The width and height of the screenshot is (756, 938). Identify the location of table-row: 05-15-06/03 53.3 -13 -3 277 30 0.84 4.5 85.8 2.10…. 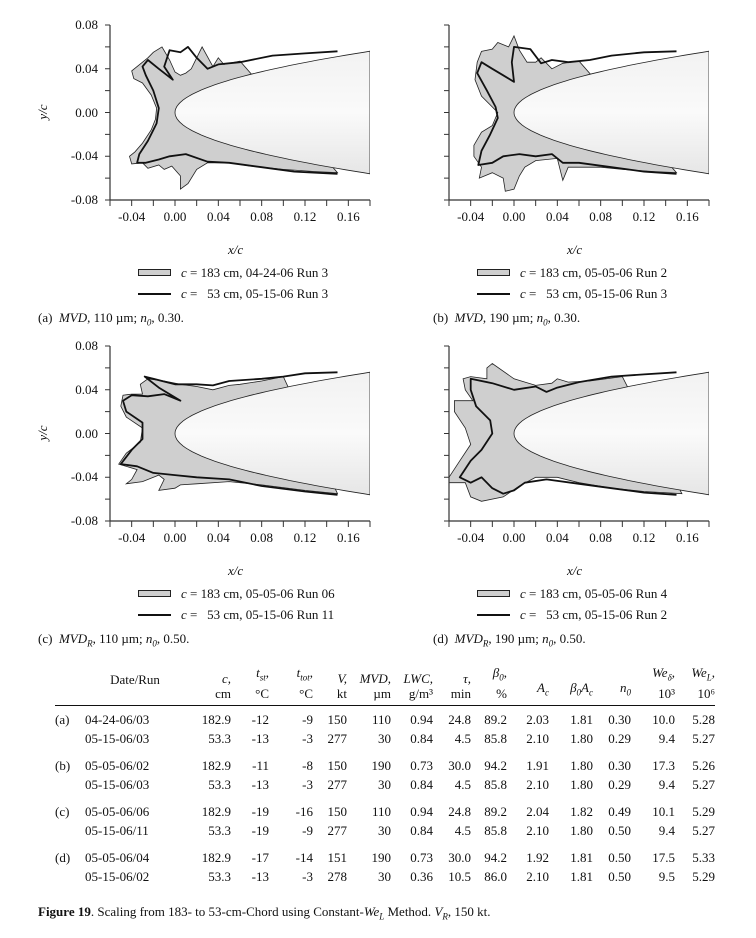
(385, 738).